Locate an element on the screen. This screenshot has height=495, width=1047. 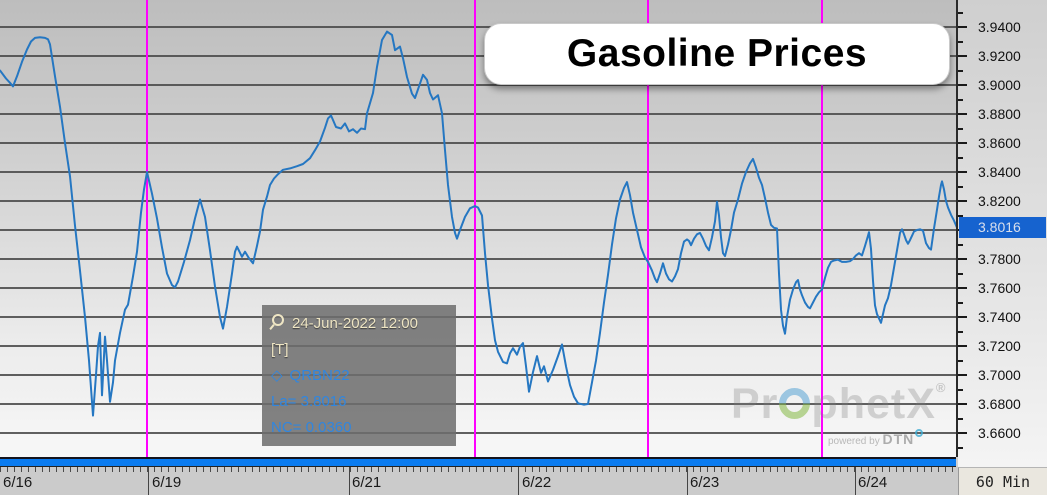
registered-mark: ® is located at coordinates (941, 387).